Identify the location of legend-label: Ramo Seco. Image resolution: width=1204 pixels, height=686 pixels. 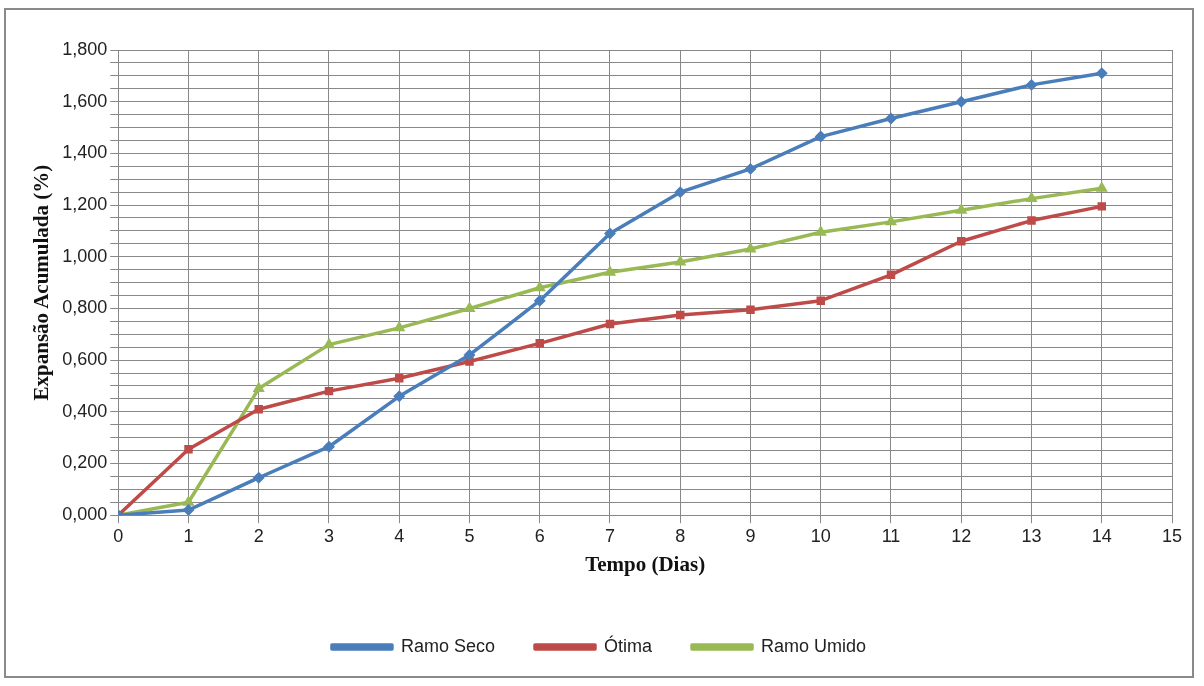
(448, 645).